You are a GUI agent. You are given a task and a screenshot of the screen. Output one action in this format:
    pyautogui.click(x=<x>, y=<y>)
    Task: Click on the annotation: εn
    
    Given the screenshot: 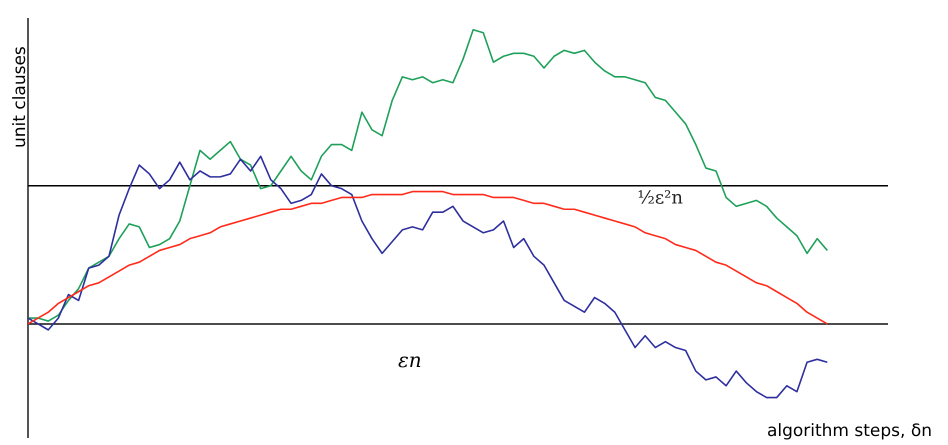 What is the action you would take?
    pyautogui.click(x=410, y=360)
    